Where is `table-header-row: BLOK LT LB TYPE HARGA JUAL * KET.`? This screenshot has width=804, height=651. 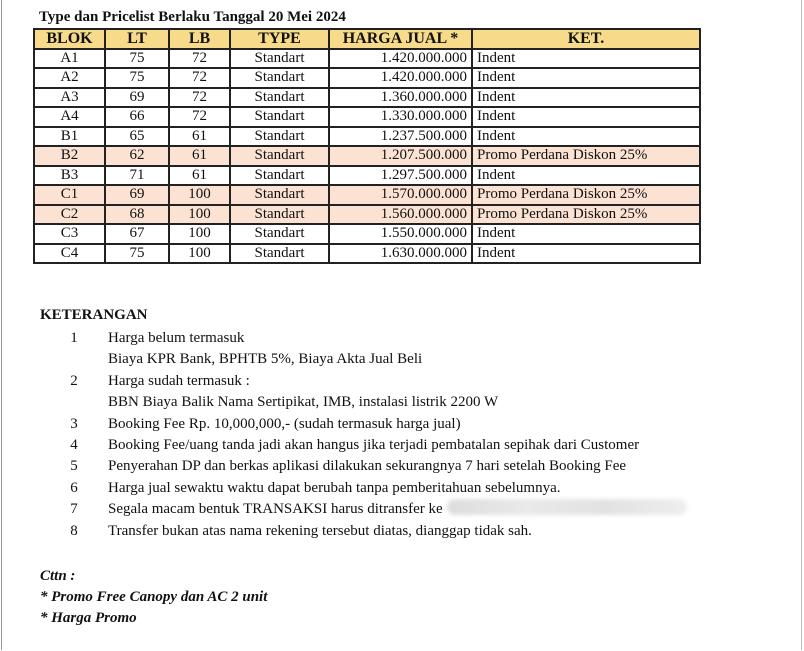 table-header-row: BLOK LT LB TYPE HARGA JUAL * KET. is located at coordinates (367, 39).